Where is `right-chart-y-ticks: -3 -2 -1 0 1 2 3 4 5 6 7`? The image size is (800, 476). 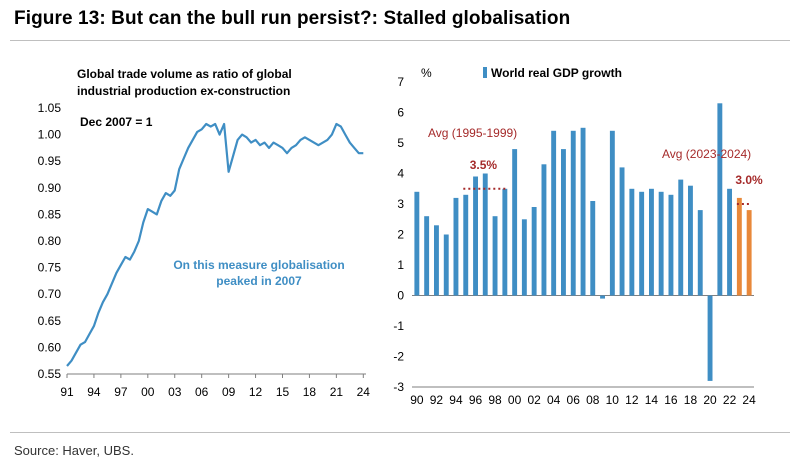
right-chart-y-ticks: -3 -2 -1 0 1 2 3 4 5 6 7 is located at coordinates (398, 234).